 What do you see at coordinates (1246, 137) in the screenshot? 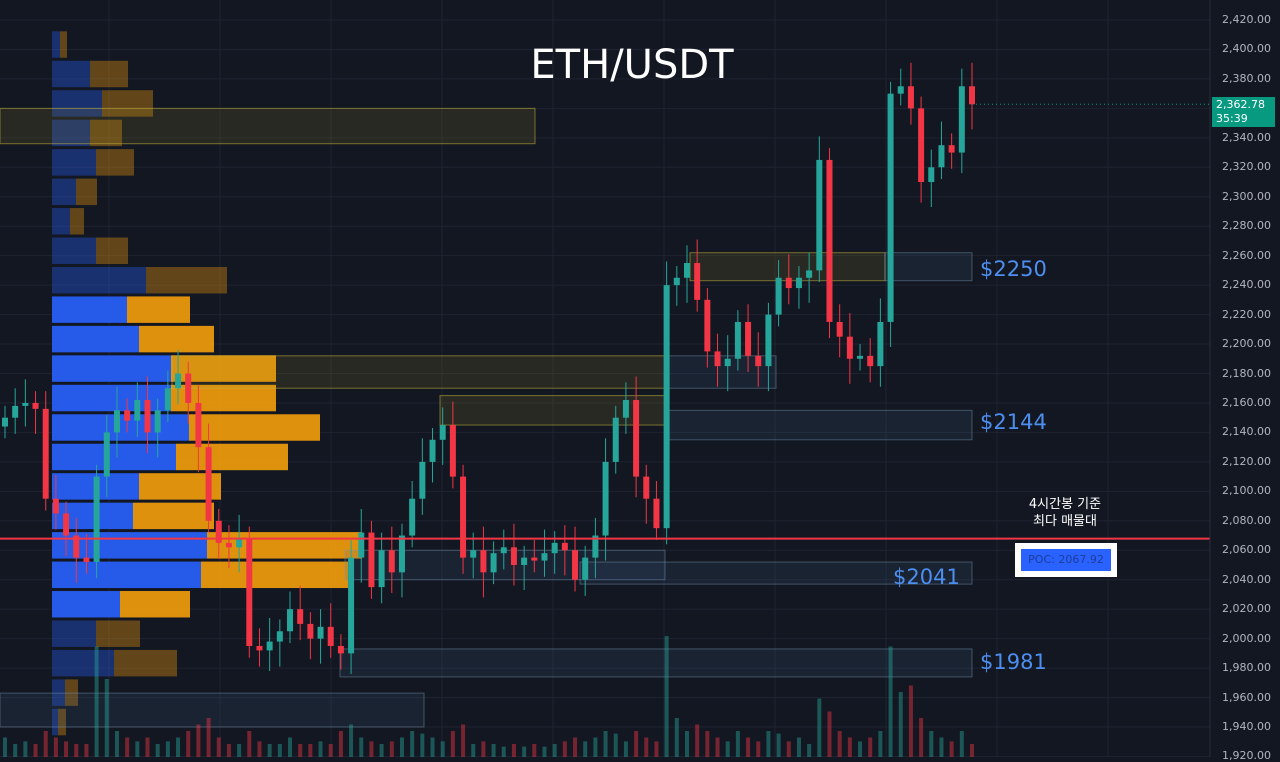
I see `y-tick-label: 2,340.00` at bounding box center [1246, 137].